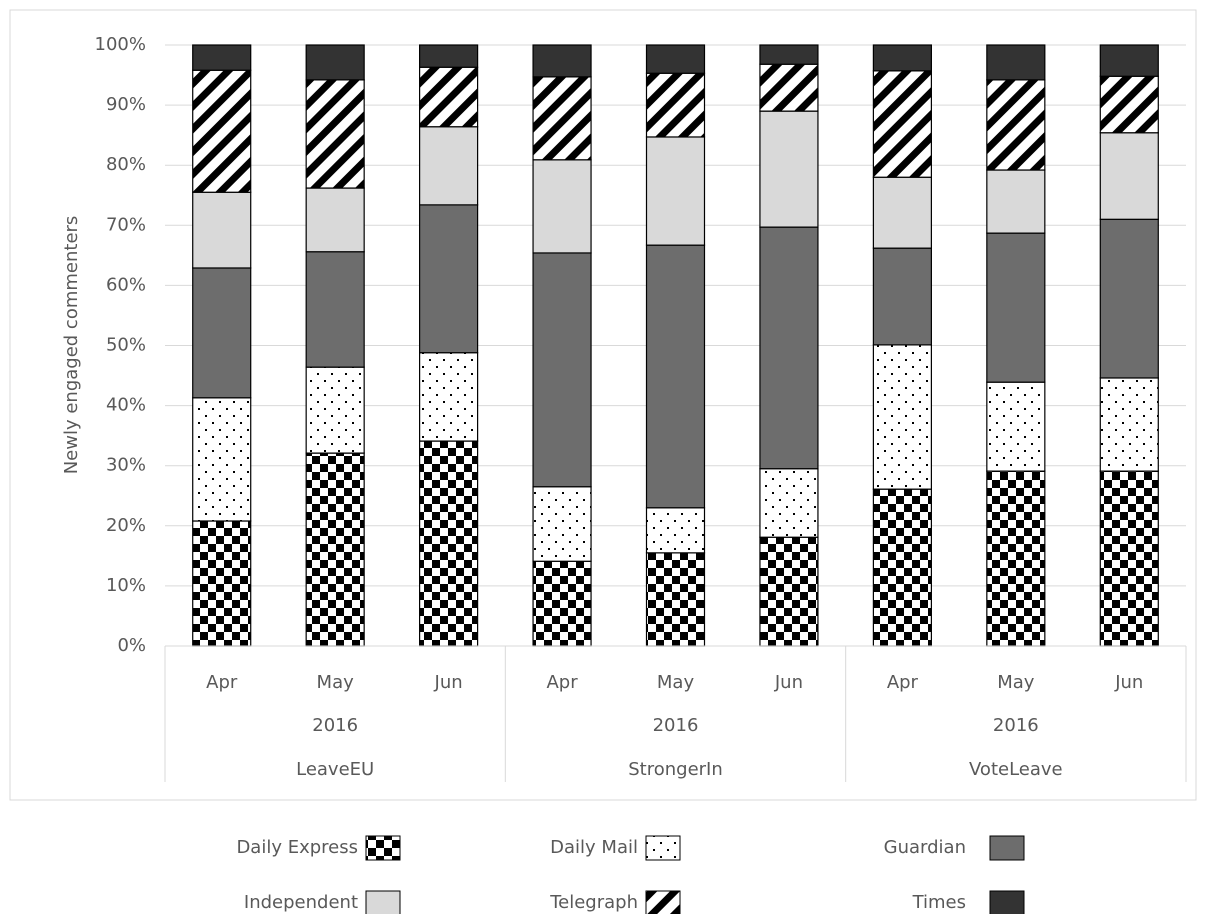 The height and width of the screenshot is (914, 1208). I want to click on y-tick-label: 80%, so click(126, 164).